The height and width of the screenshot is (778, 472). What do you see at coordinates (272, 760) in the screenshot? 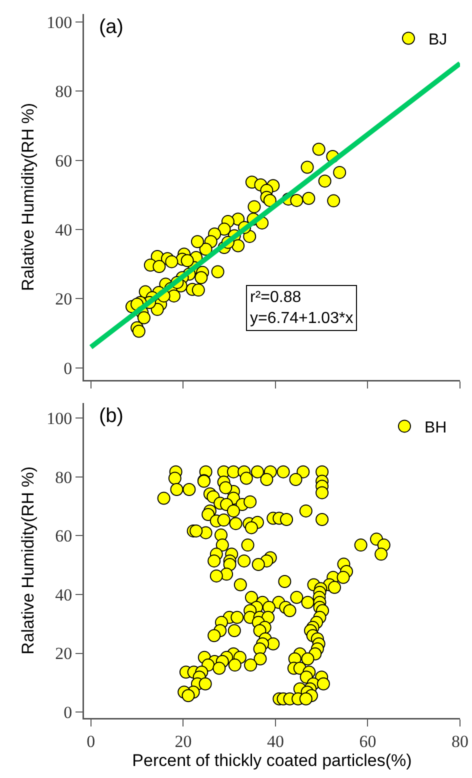
I see `x-axis-title: Percent of thickly coated particles(%)` at bounding box center [272, 760].